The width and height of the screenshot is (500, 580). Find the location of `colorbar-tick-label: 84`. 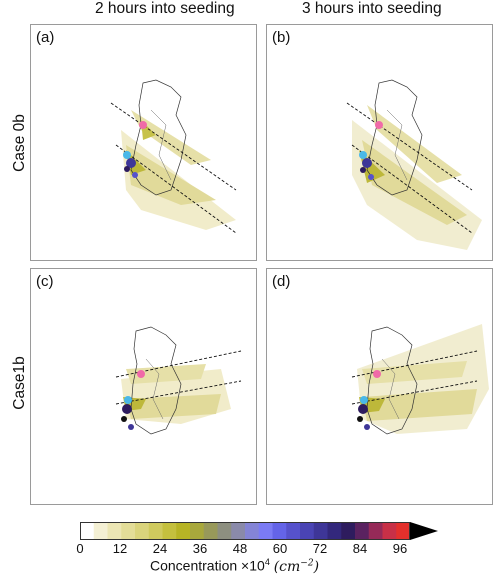

colorbar-tick-label: 84 is located at coordinates (360, 548).